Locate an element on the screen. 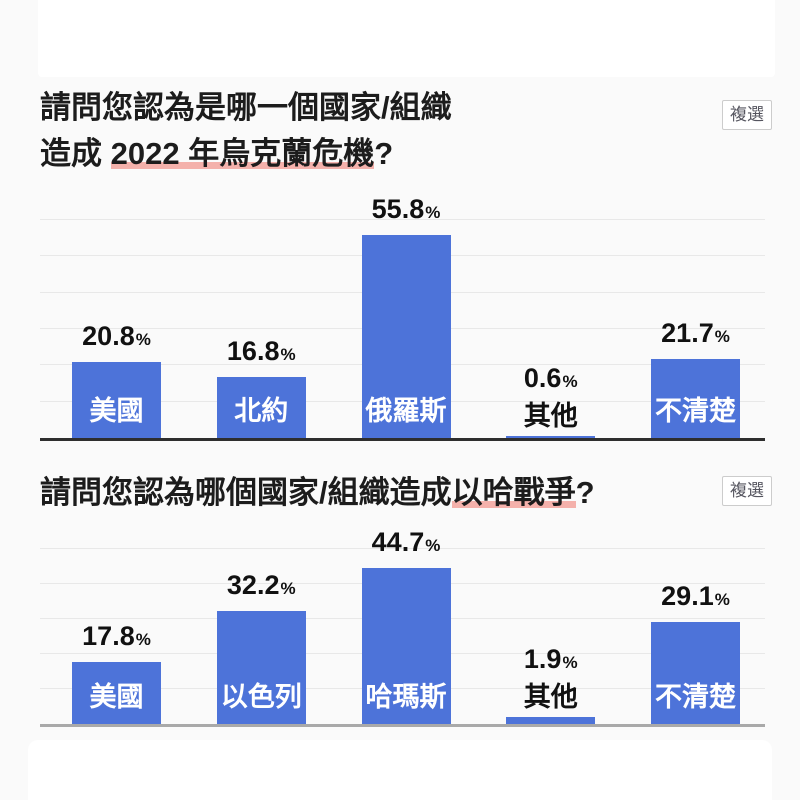 The width and height of the screenshot is (800, 800). bar-value-label: 21.7% is located at coordinates (695, 335).